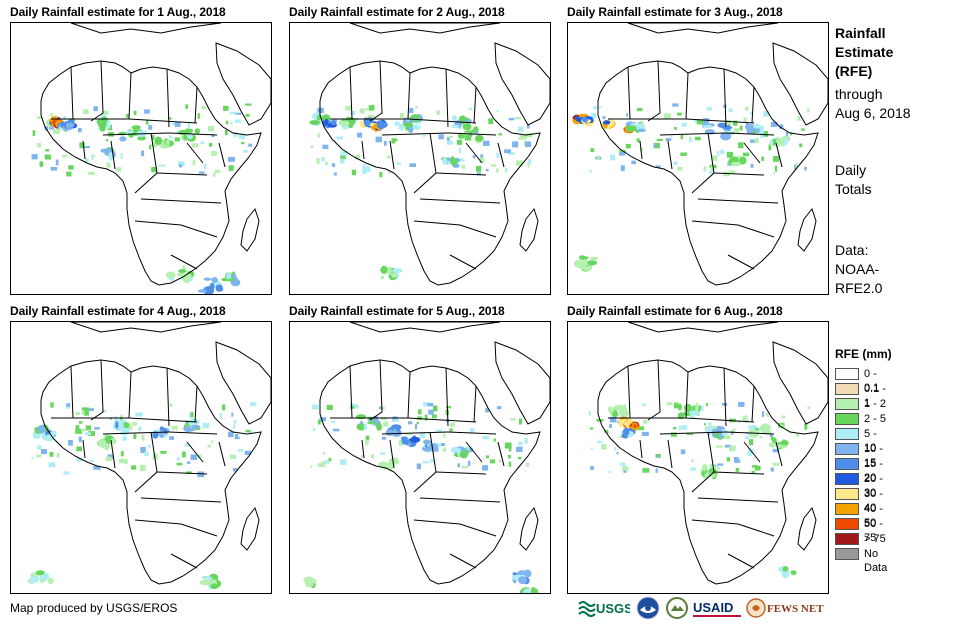 The height and width of the screenshot is (626, 967). I want to click on panel-title: Daily Rainfall estimate for 1 Aug., 2018, so click(118, 12).